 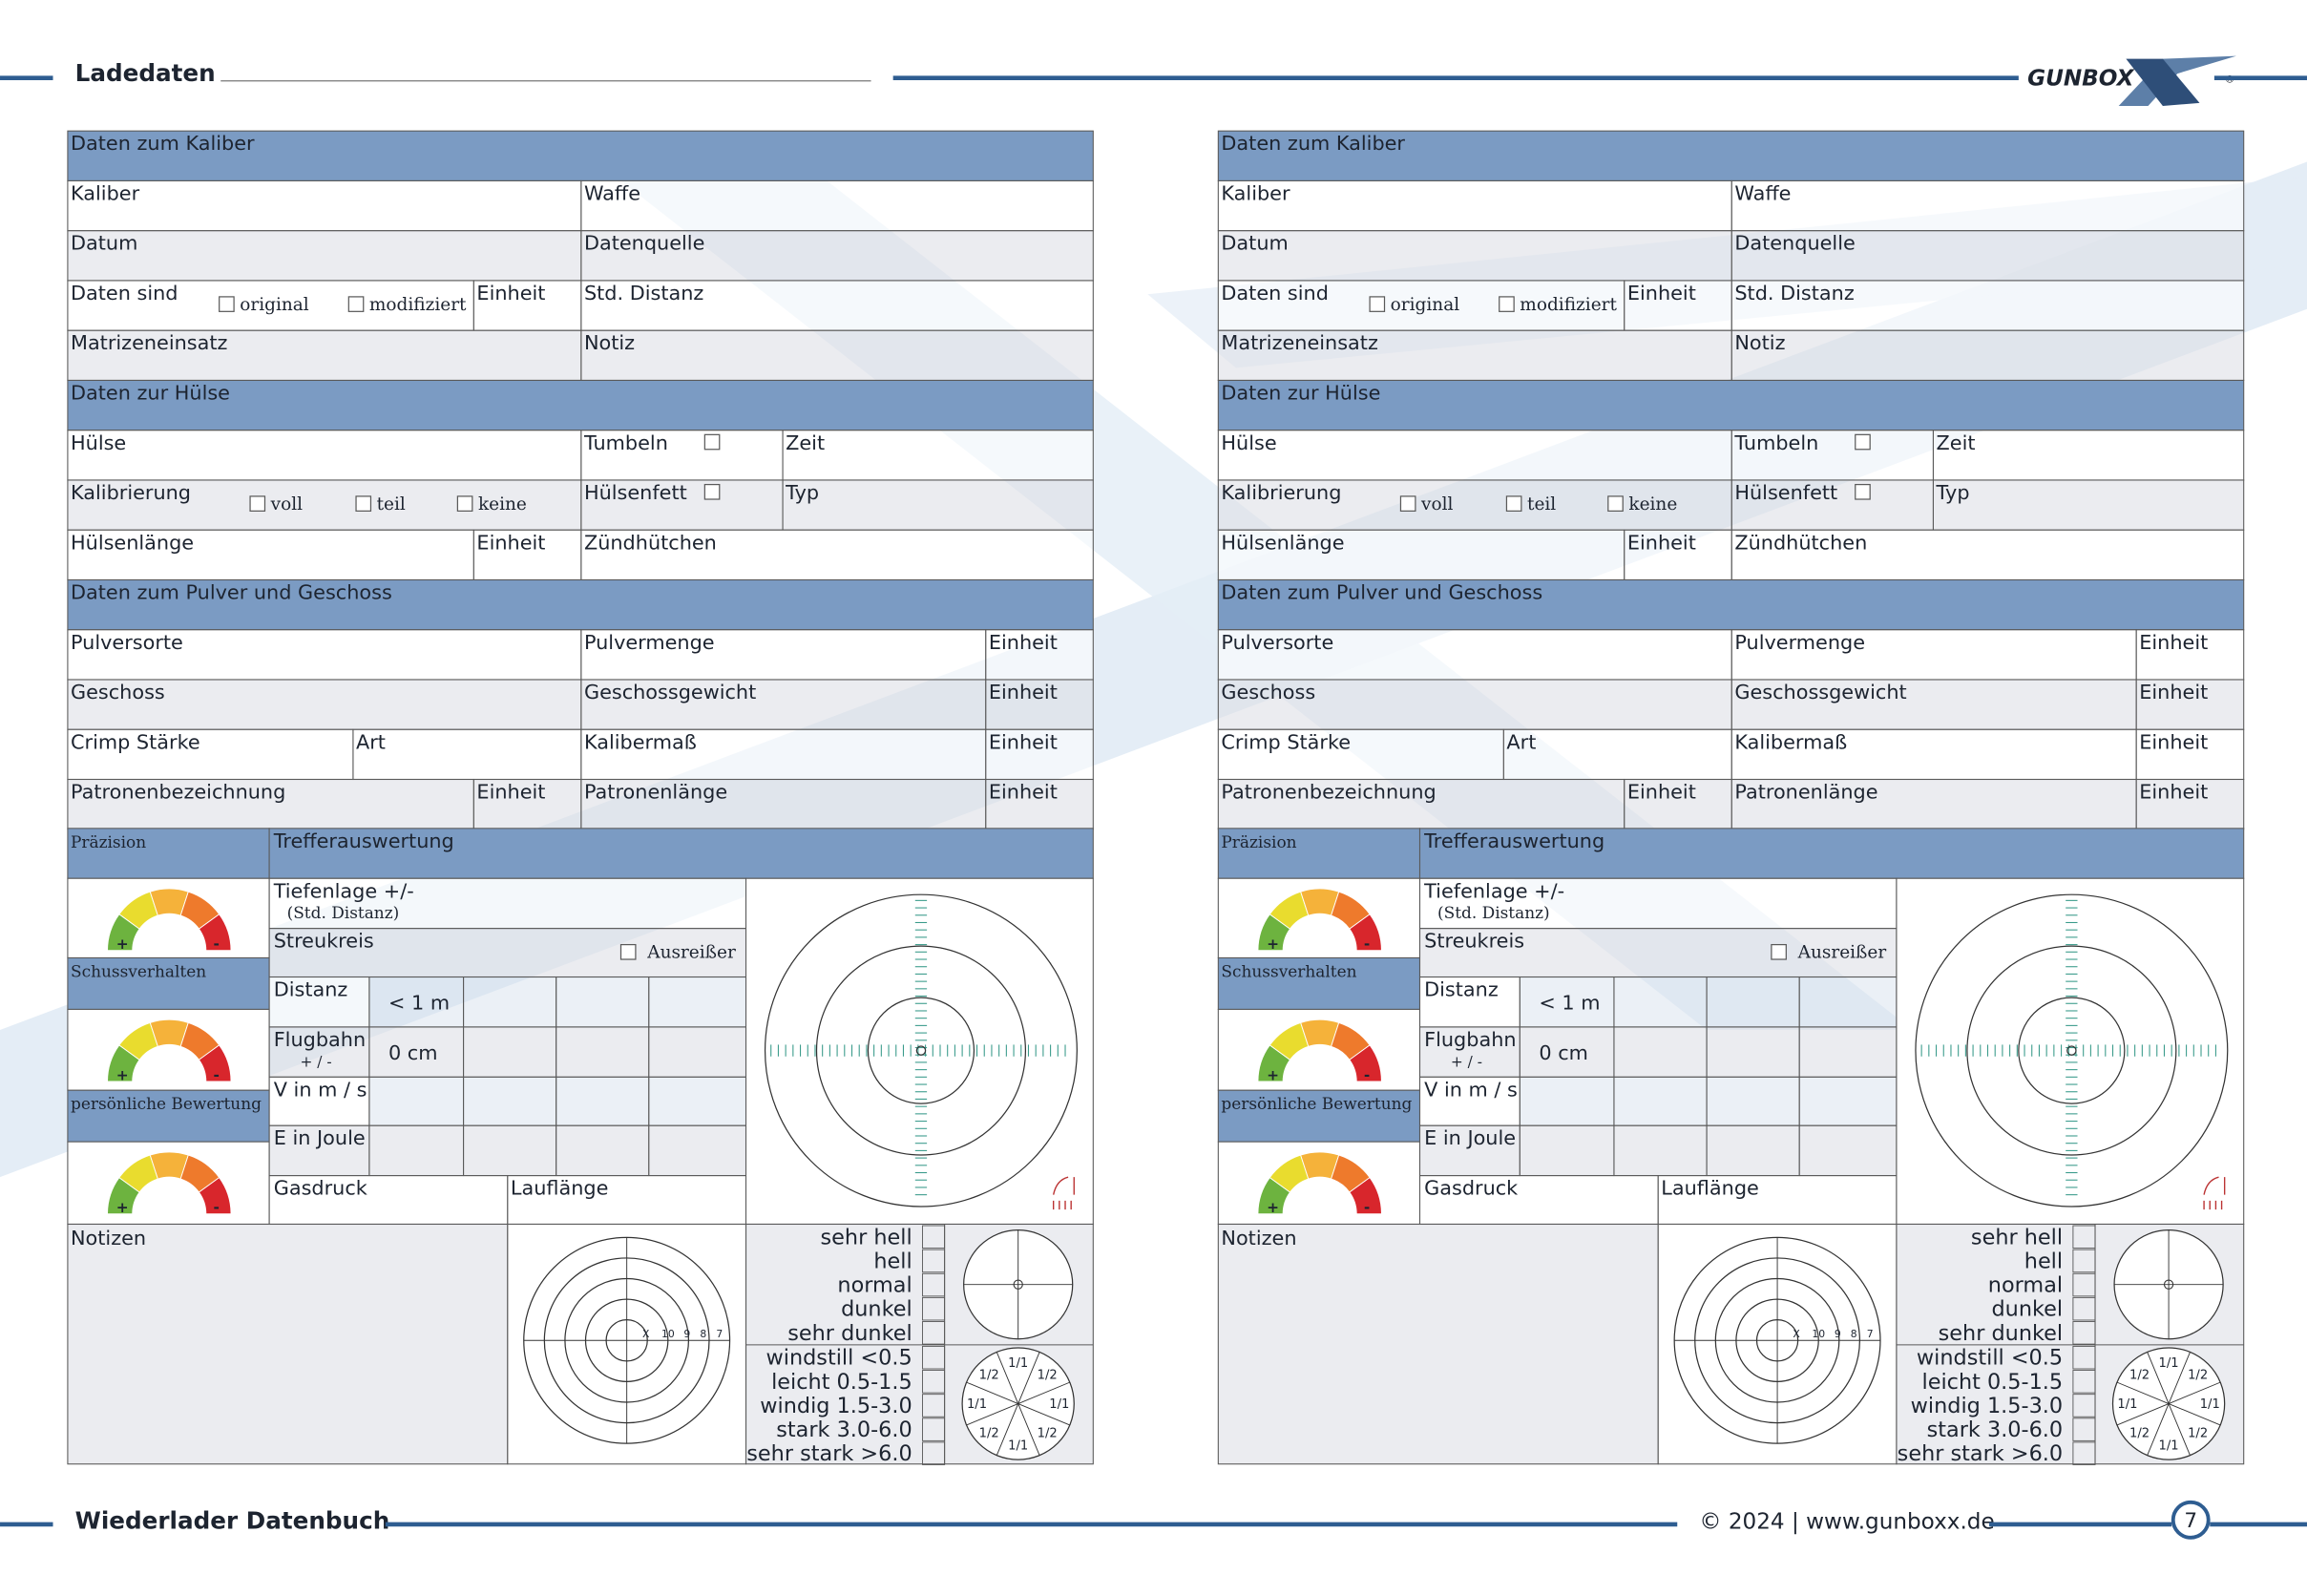 What do you see at coordinates (1425, 305) in the screenshot?
I see `option-label: original` at bounding box center [1425, 305].